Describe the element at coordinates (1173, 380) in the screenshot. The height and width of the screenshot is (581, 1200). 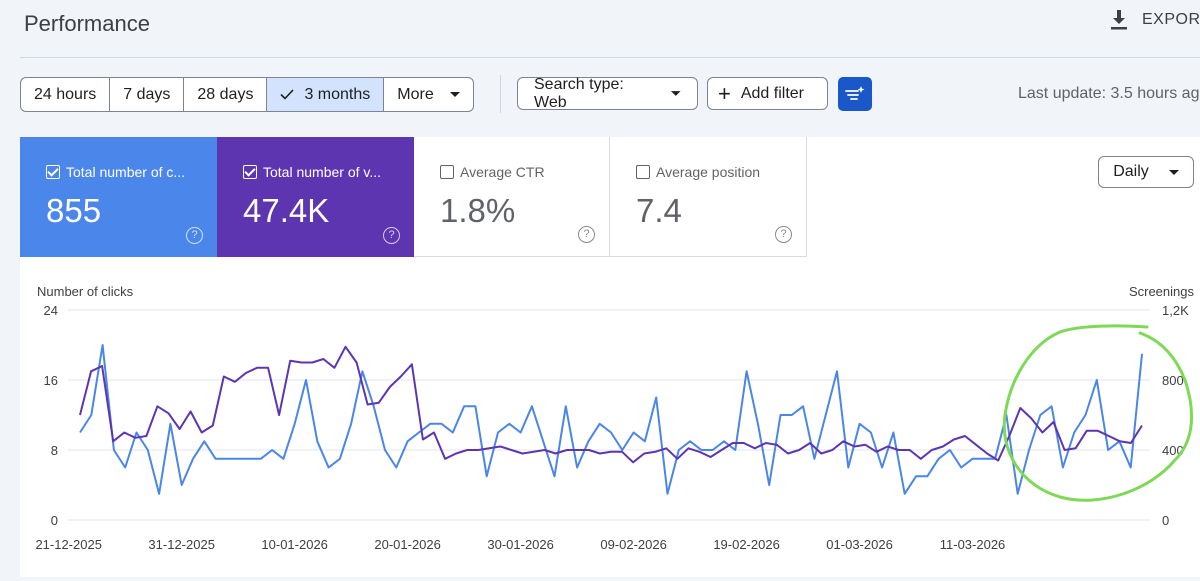
I see `right-tick-label: 800` at that location.